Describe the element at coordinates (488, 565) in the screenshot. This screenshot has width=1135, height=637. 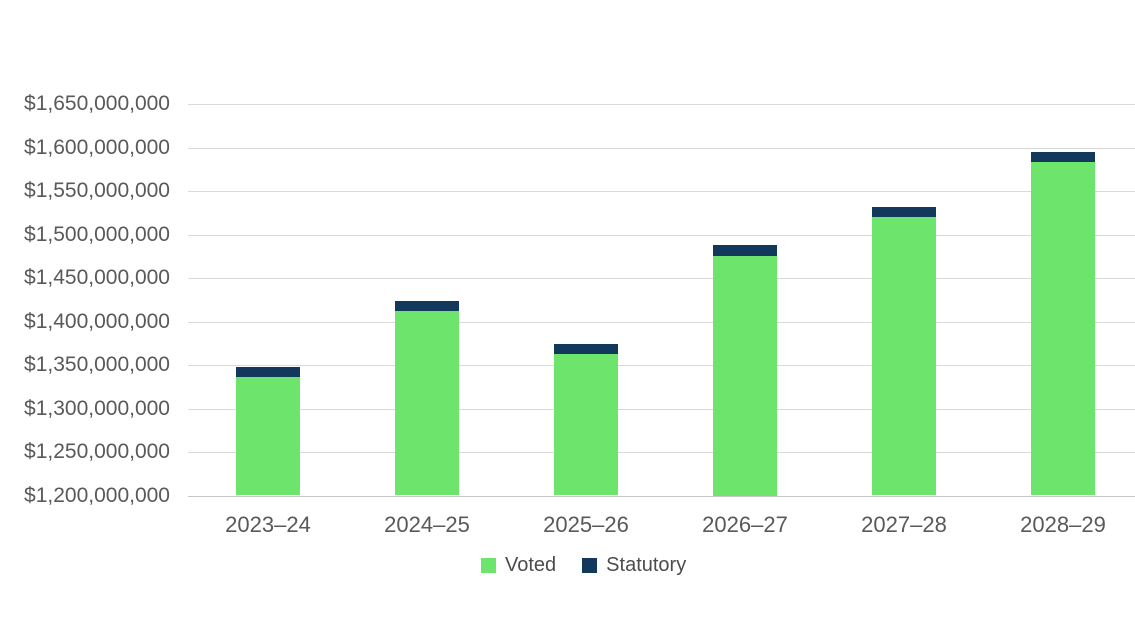
I see `legend-swatch-voted-icon` at that location.